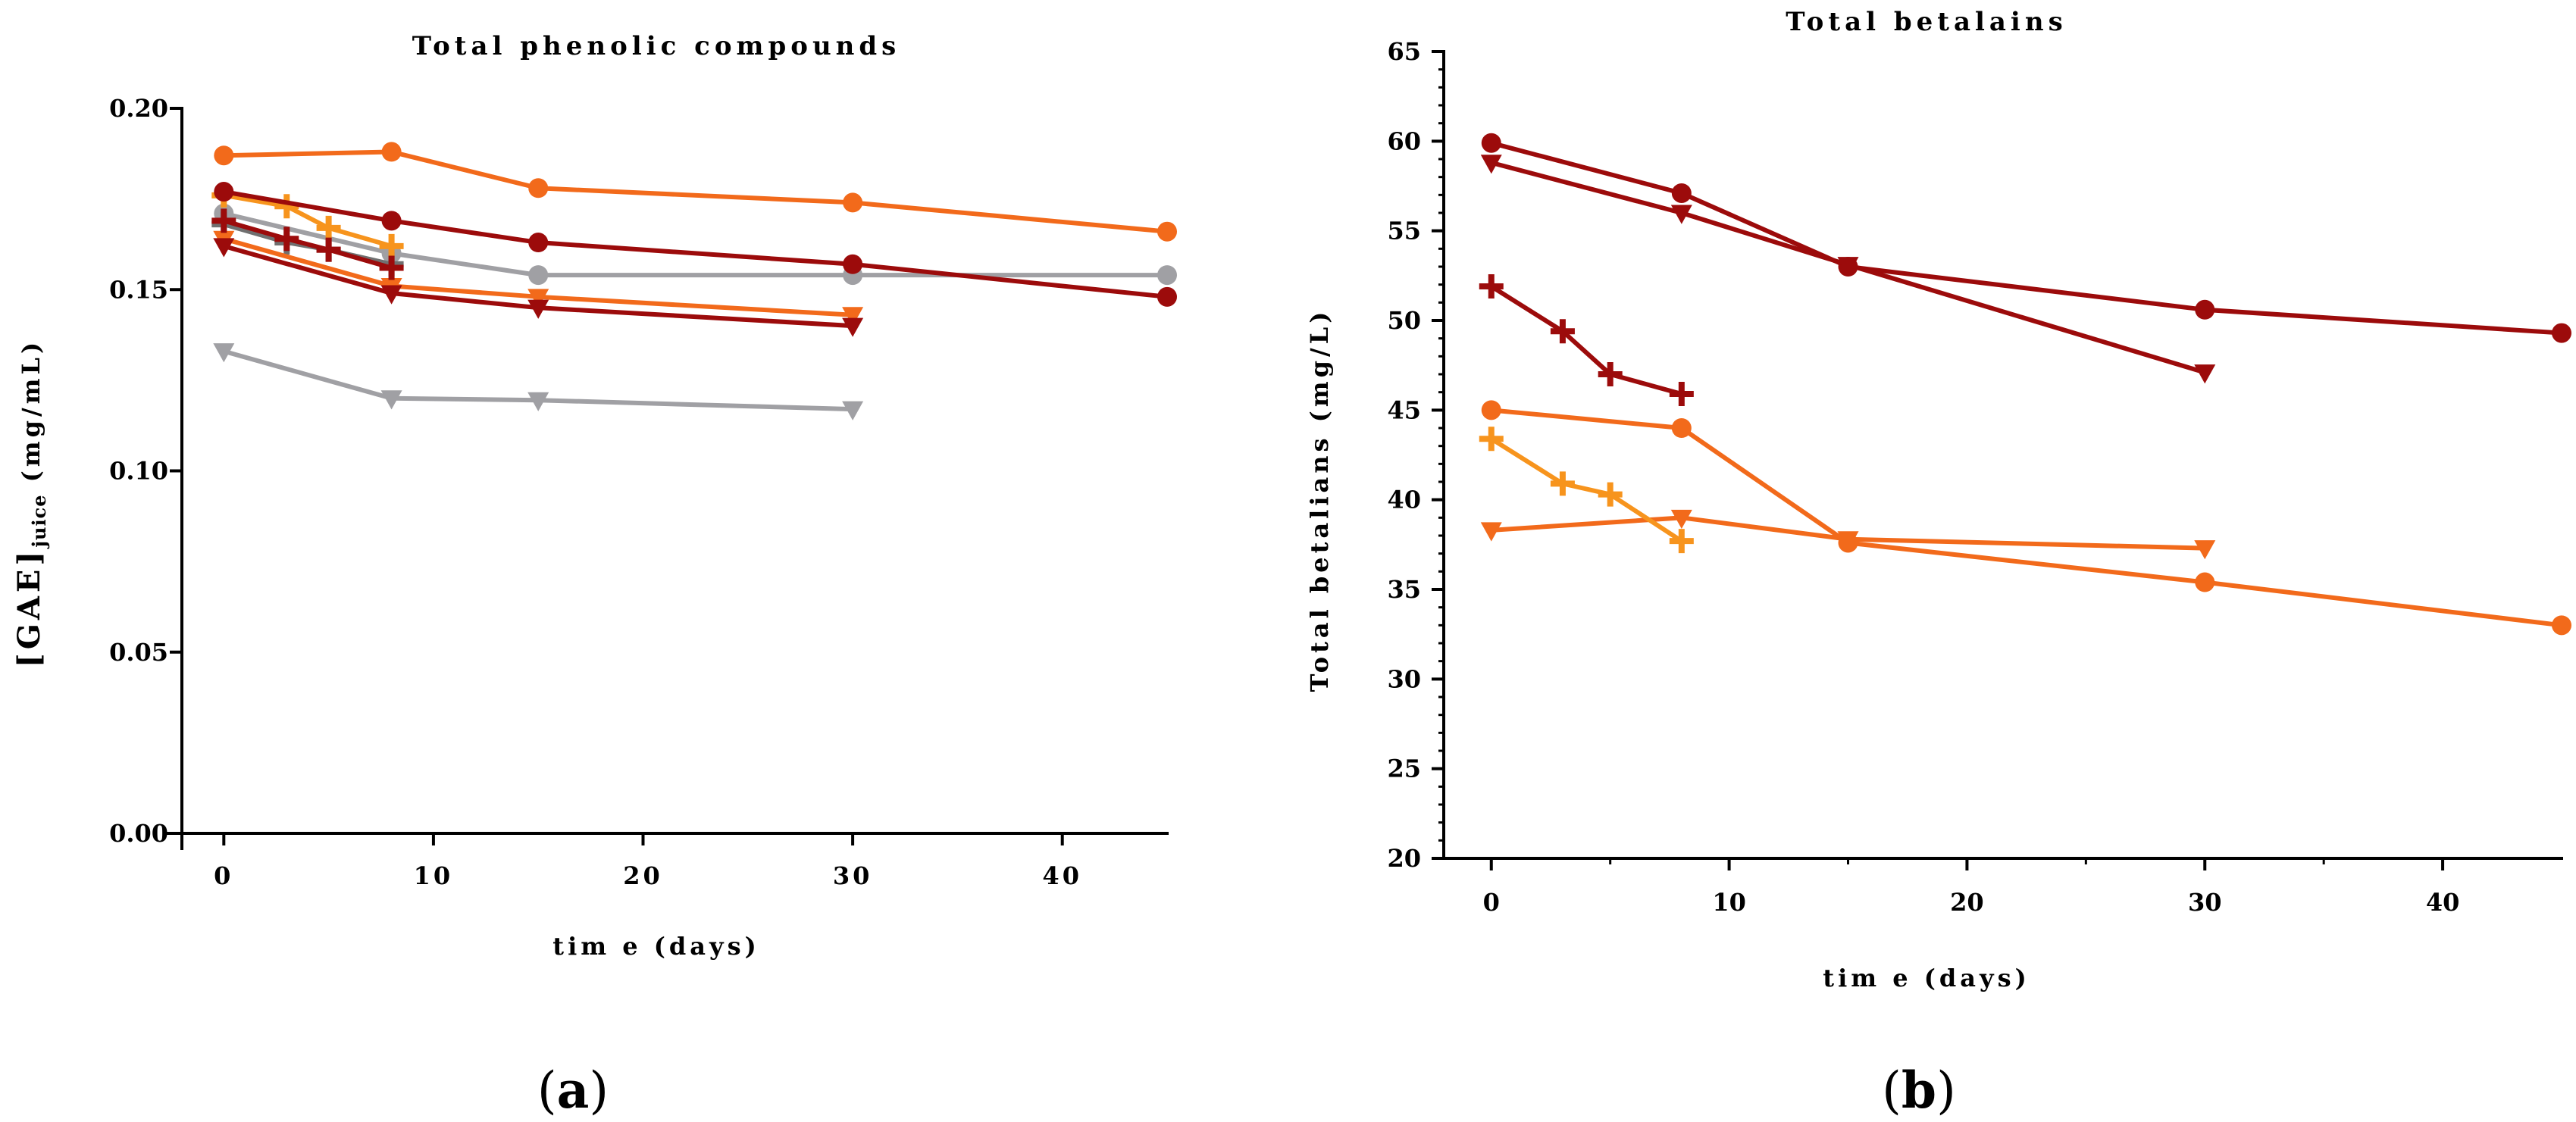 This screenshot has height=1122, width=2576. I want to click on series-orange-triangle, so click(1848, 535).